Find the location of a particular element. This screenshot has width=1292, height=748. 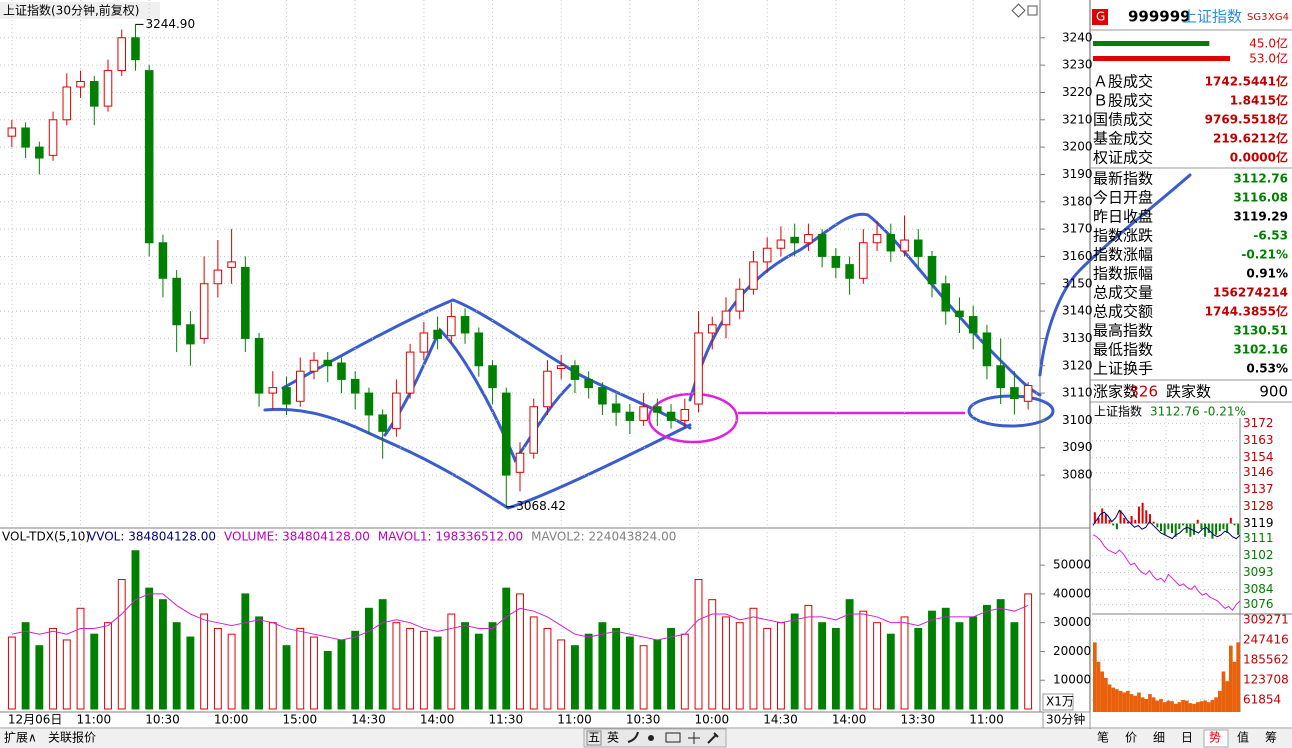

icon-diamond is located at coordinates (1018, 10).